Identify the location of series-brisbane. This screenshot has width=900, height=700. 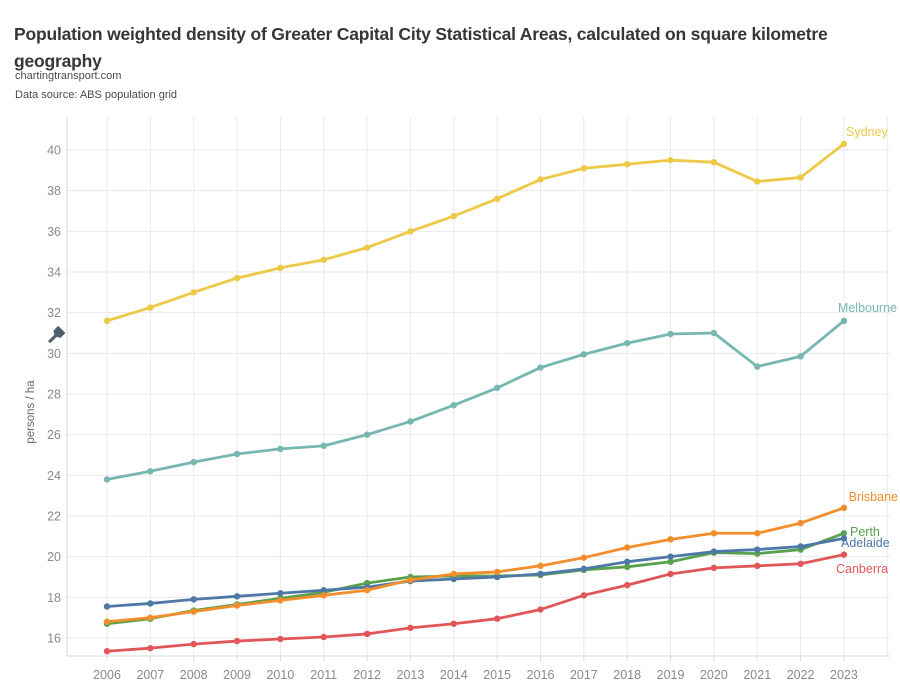
(475, 564).